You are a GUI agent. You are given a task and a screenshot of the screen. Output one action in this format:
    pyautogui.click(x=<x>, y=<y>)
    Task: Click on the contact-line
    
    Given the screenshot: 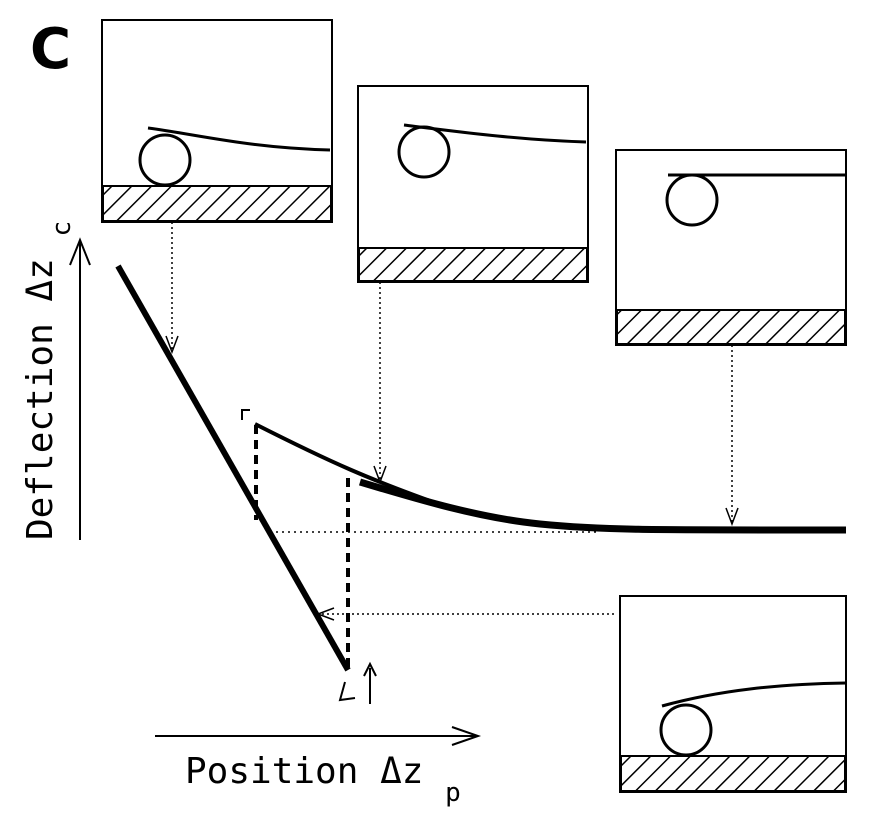 What is the action you would take?
    pyautogui.click(x=233, y=468)
    